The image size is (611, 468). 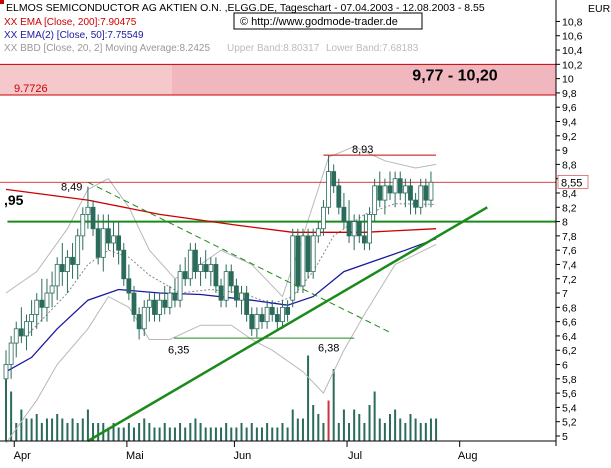 What do you see at coordinates (178, 351) in the screenshot?
I see `annotation-low-may: 6,35` at bounding box center [178, 351].